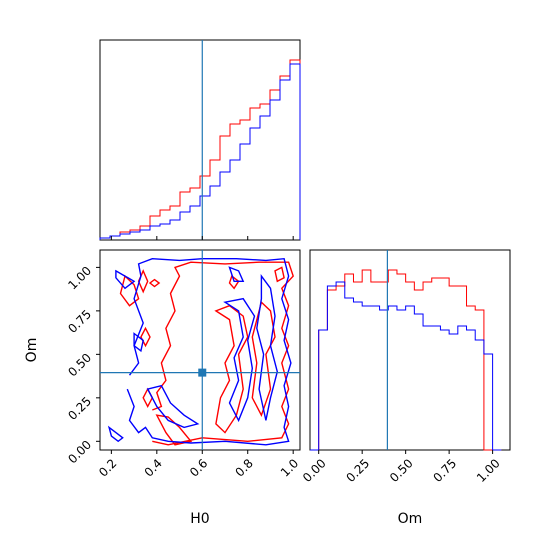 This screenshot has width=550, height=550. I want to click on contour-frame, so click(200, 350).